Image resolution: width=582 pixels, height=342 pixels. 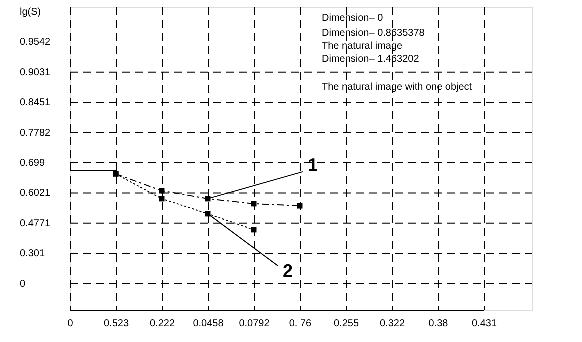 What do you see at coordinates (393, 324) in the screenshot?
I see `x-tick-label: 0.322` at bounding box center [393, 324].